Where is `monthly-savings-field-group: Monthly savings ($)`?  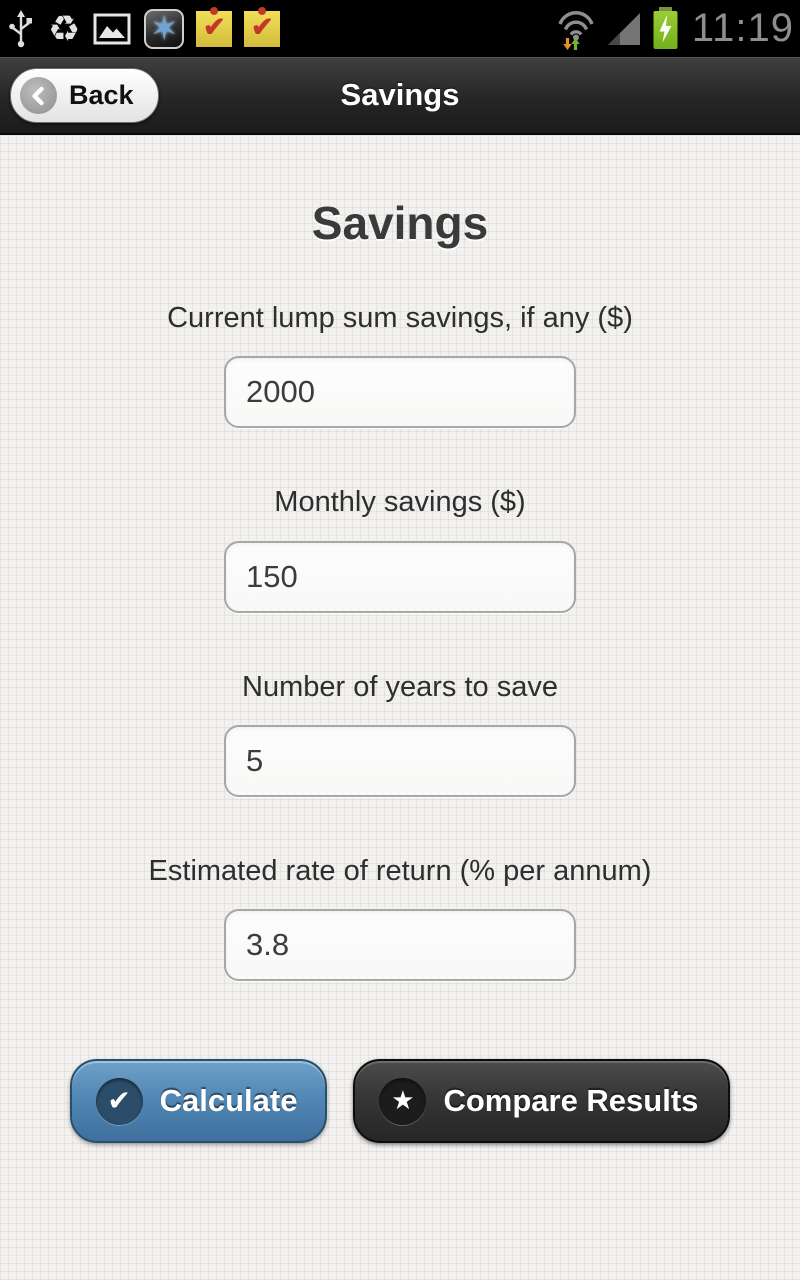
monthly-savings-field-group: Monthly savings ($) is located at coordinates (400, 549).